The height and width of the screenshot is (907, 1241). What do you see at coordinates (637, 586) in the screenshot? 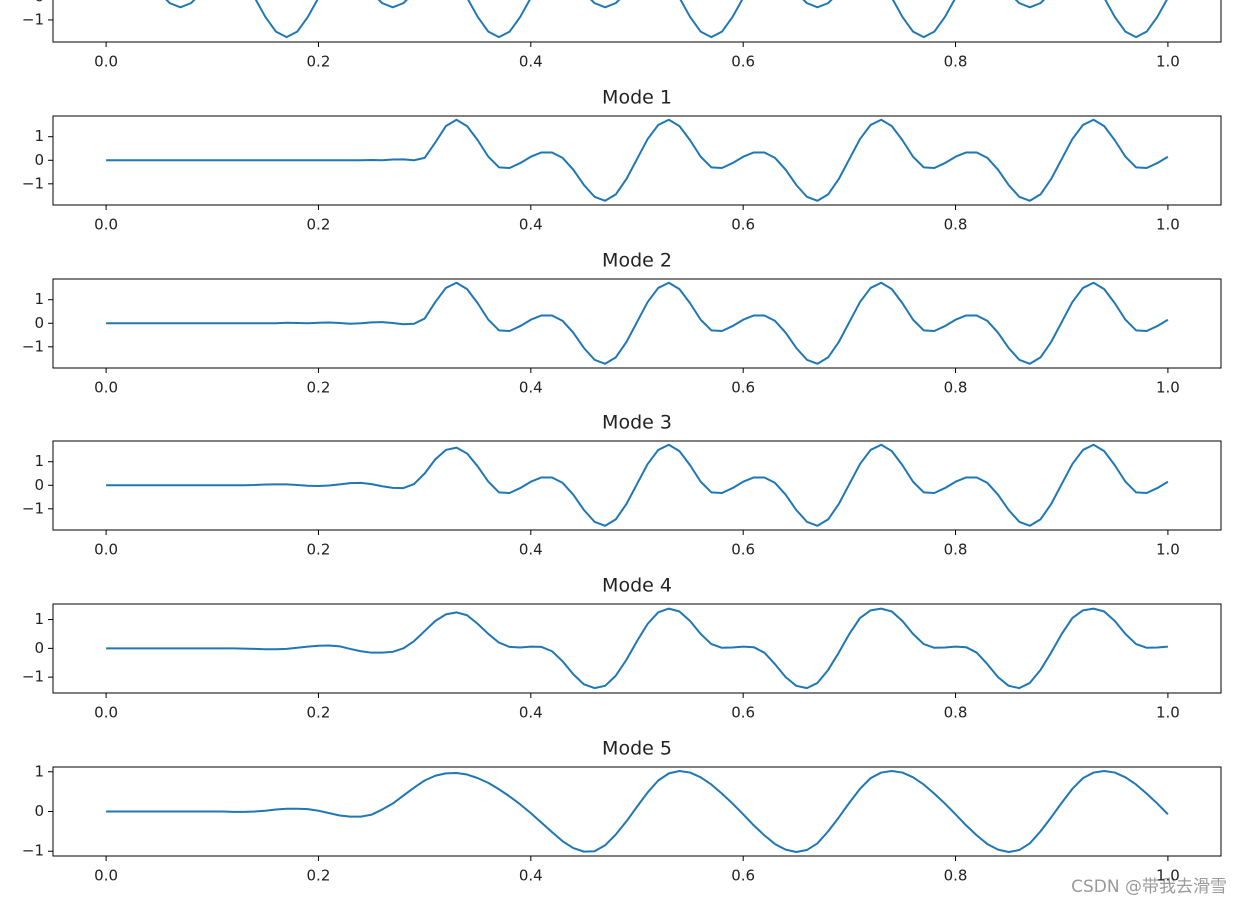
I see `subplot-title: Mode 4` at bounding box center [637, 586].